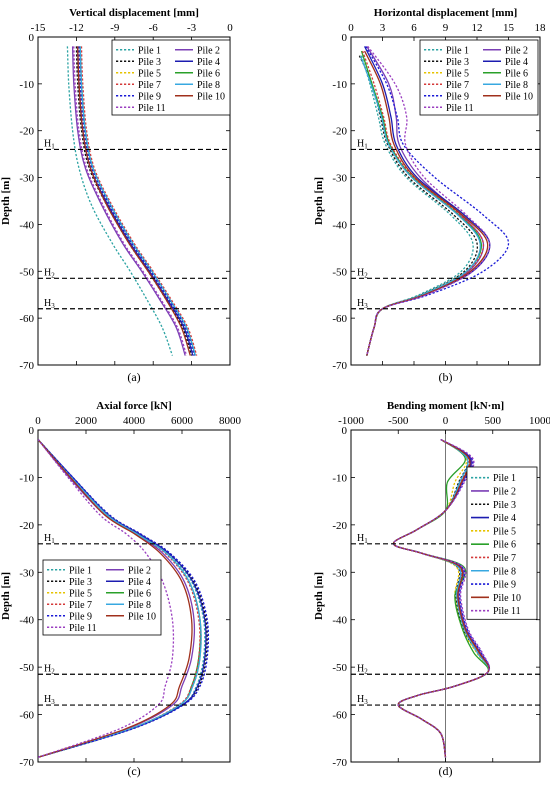 This screenshot has height=788, width=550. What do you see at coordinates (509, 28) in the screenshot?
I see `x-tick-label: 15` at bounding box center [509, 28].